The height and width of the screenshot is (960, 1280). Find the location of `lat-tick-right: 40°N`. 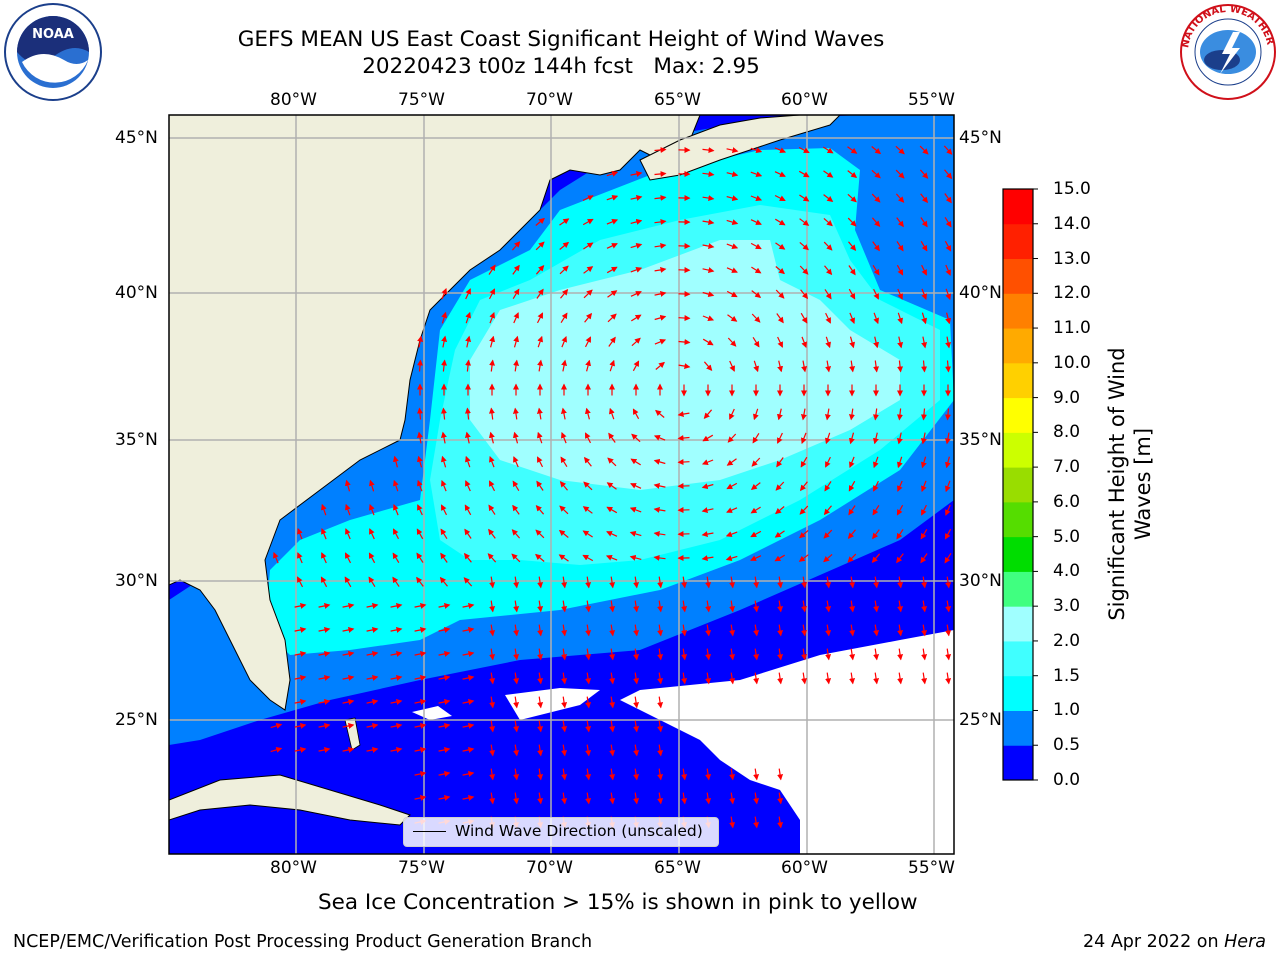

lat-tick-right: 40°N is located at coordinates (980, 293).